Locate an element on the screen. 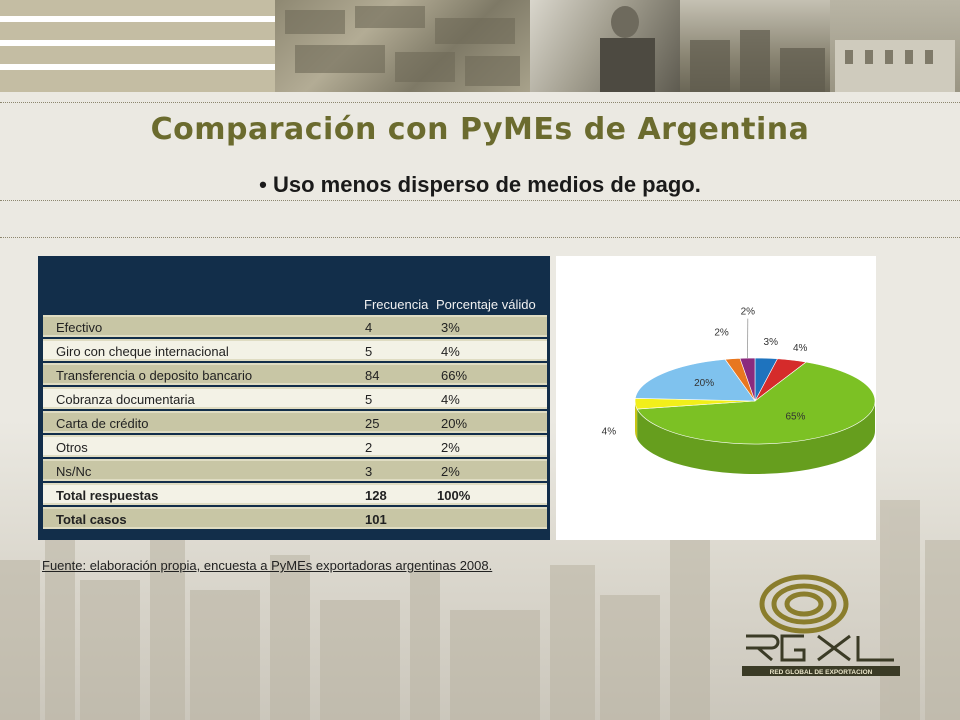 This screenshot has width=960, height=720. row-label: Total casos is located at coordinates (91, 519).